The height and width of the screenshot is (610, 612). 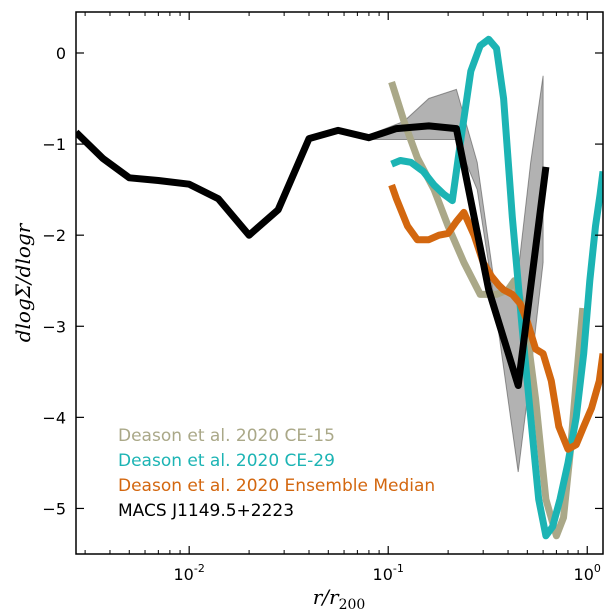 What do you see at coordinates (54, 144) in the screenshot?
I see `y-tick-label: −1` at bounding box center [54, 144].